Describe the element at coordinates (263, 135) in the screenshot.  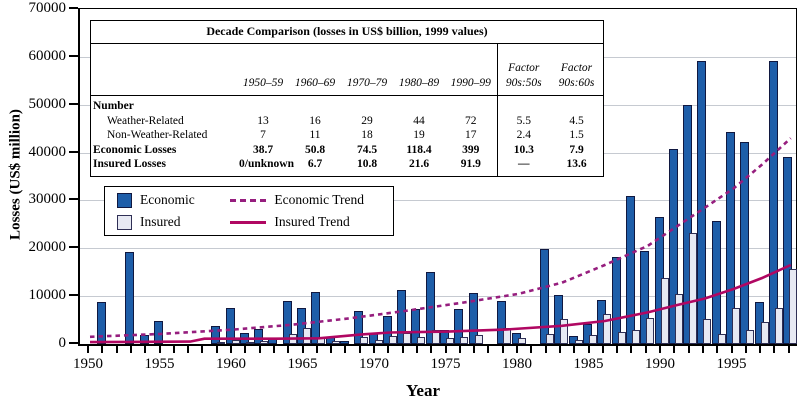
I see `table-cell: 7` at that location.